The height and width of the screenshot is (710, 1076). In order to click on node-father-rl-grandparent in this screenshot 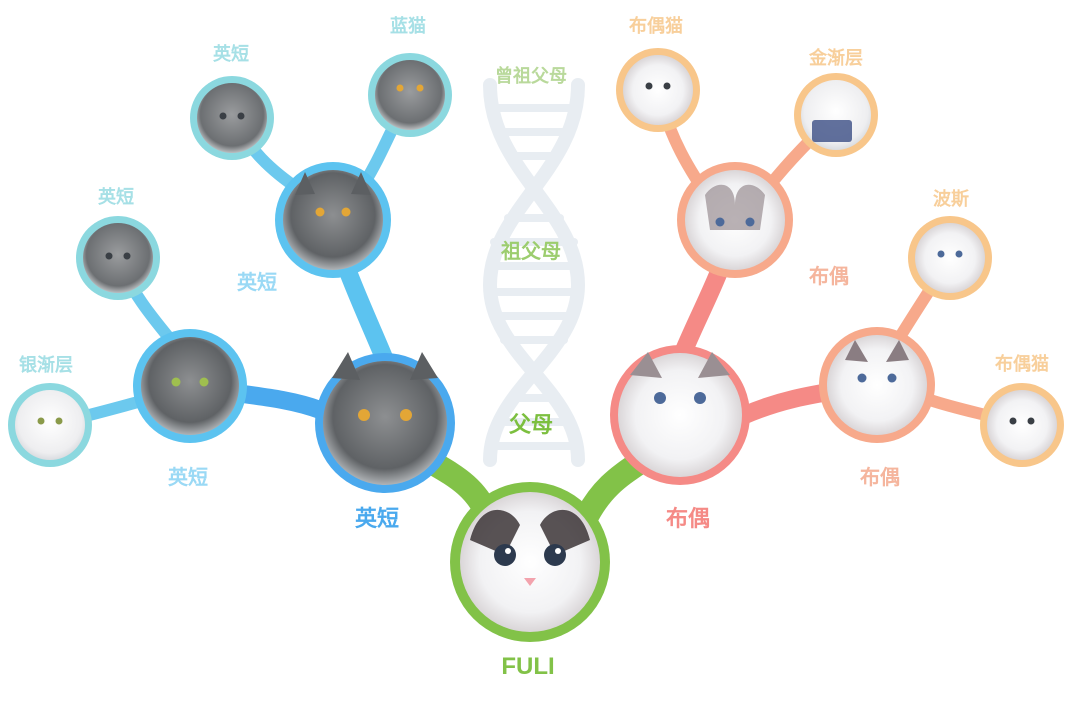, I will do `click(232, 118)`.